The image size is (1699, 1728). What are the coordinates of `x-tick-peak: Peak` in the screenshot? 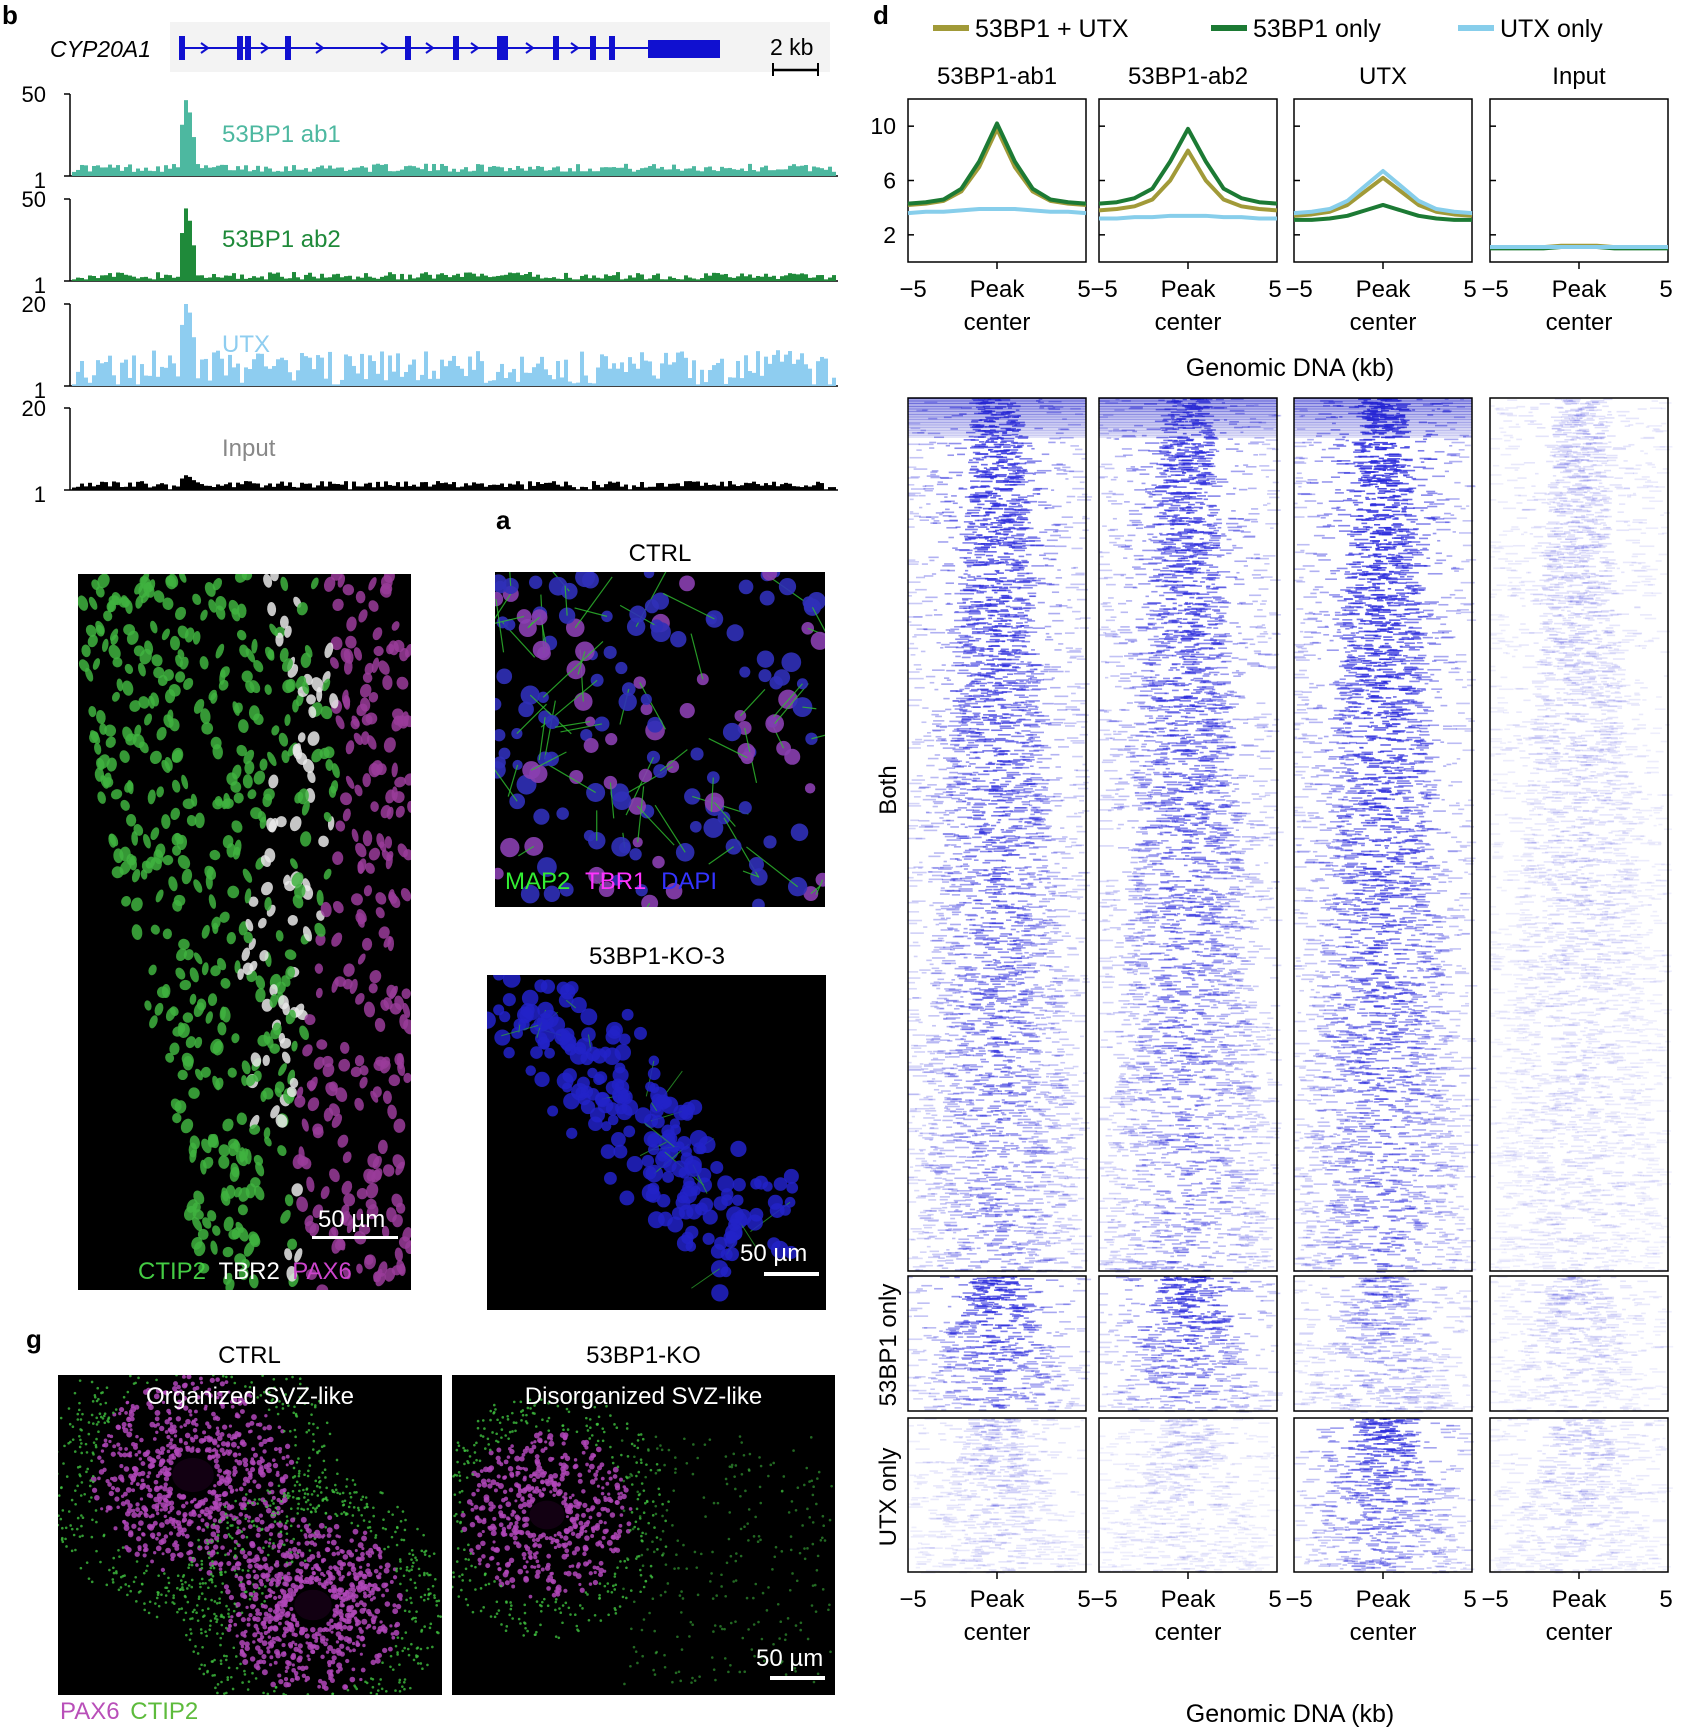 It's located at (1384, 1599).